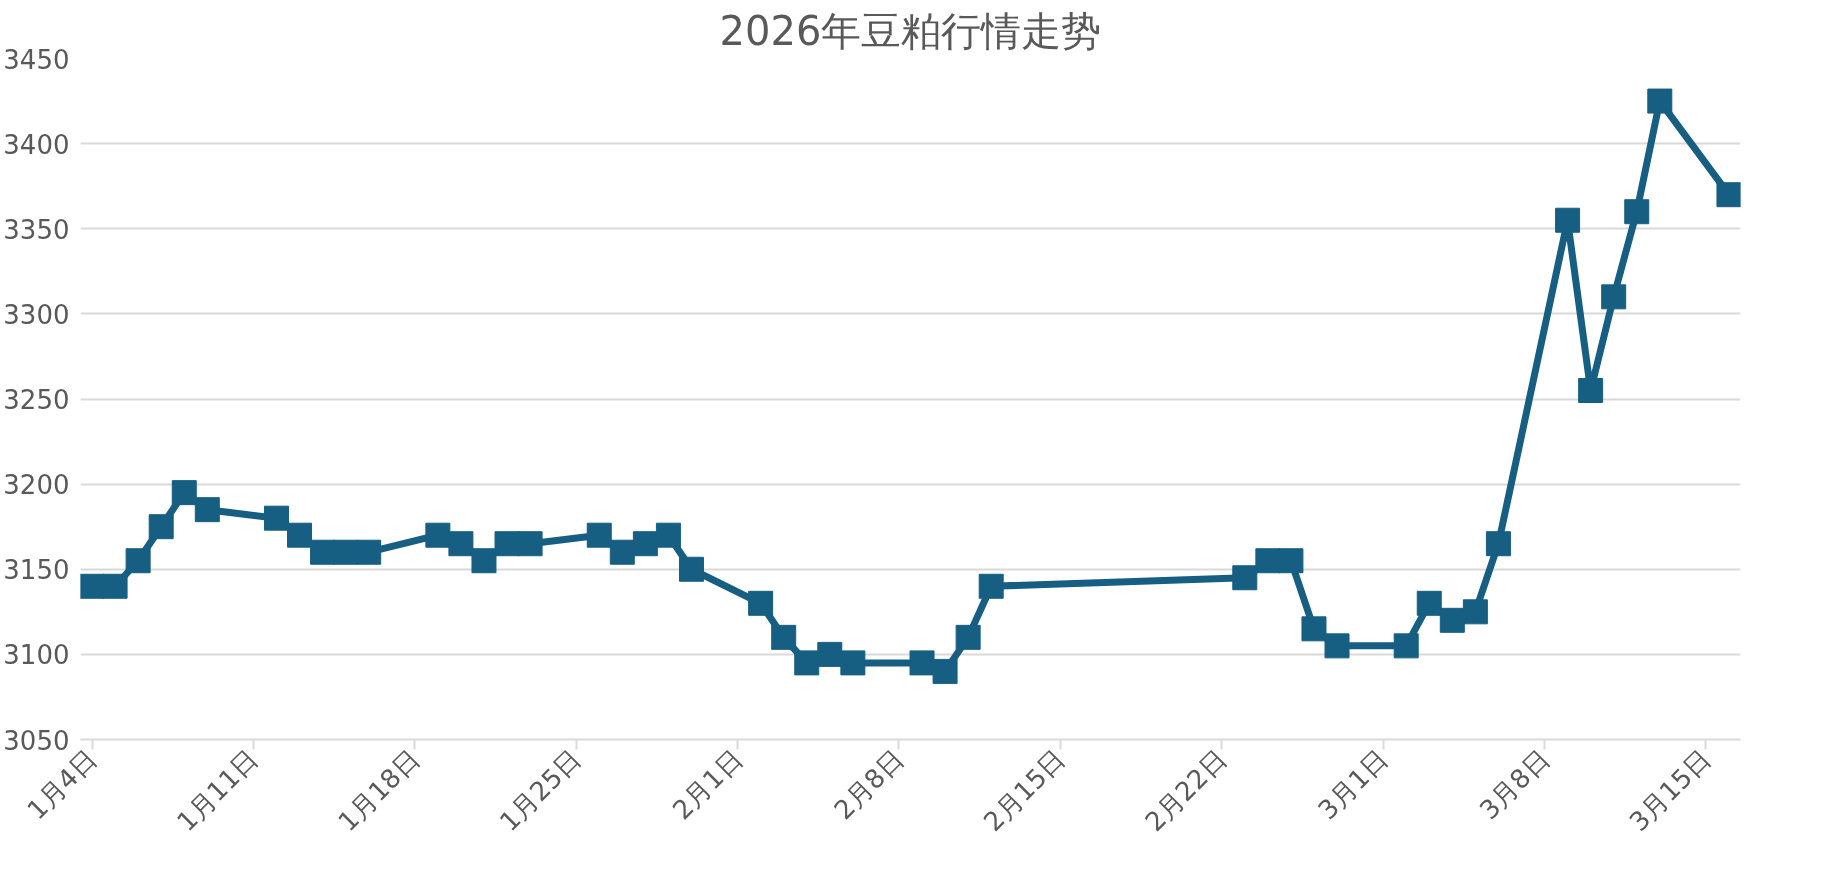  I want to click on x-tick-label: 2月15日, so click(1024, 790).